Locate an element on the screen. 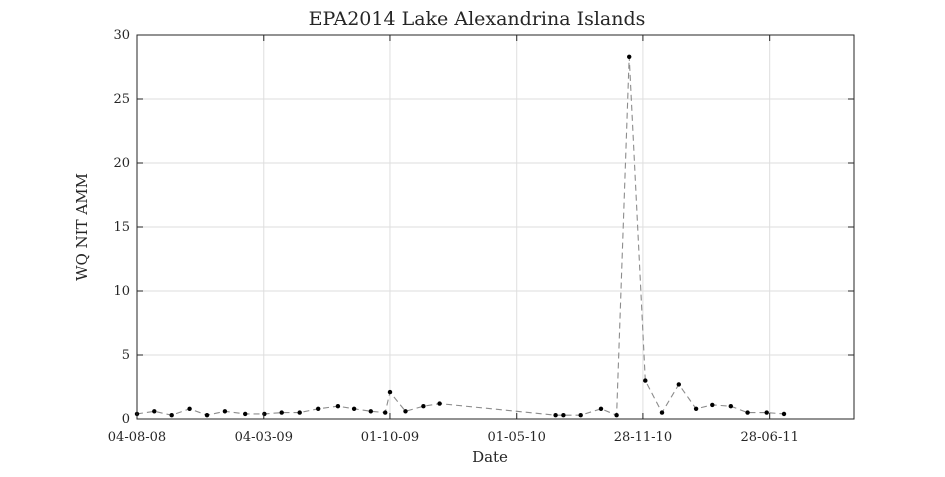 This screenshot has width=945, height=477. x-tick-label: 28-11-10 is located at coordinates (643, 437).